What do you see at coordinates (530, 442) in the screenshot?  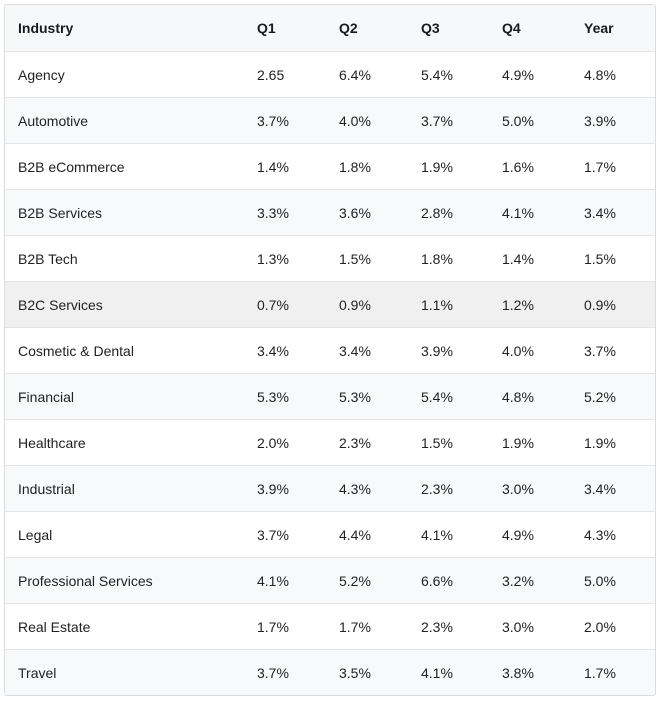 I see `cell-q4: 1.9%` at bounding box center [530, 442].